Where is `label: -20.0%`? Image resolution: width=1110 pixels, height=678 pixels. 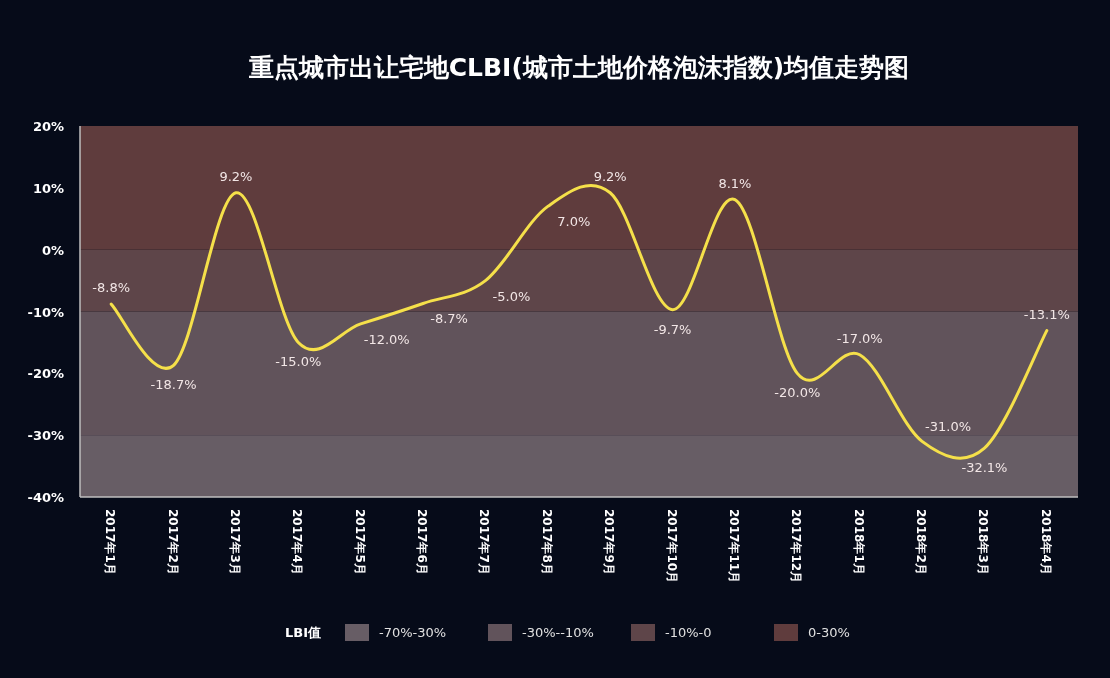
label: -20.0% is located at coordinates (797, 393).